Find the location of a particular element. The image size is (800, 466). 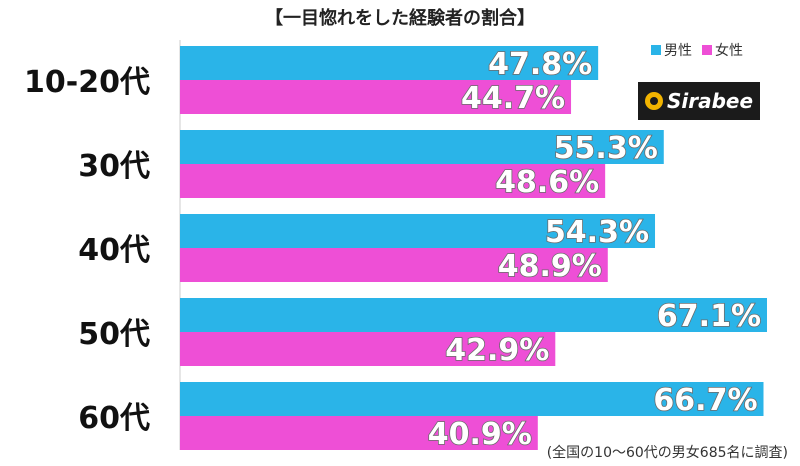

data-label: 42.9% is located at coordinates (497, 350).